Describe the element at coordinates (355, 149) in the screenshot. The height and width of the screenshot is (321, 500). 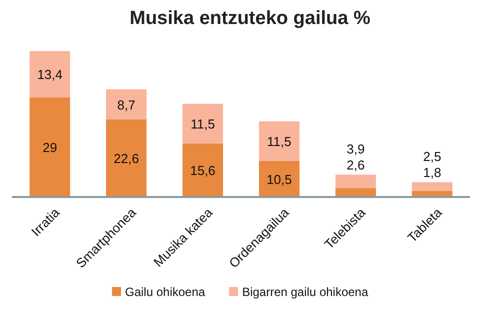
I see `data-label: 3,9` at that location.